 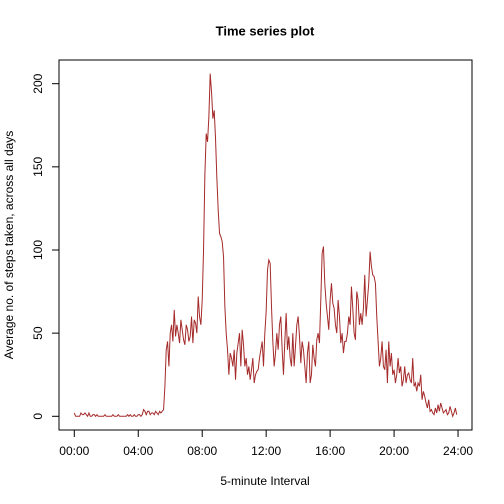 I want to click on x-tick-label: 24:00, so click(x=458, y=451).